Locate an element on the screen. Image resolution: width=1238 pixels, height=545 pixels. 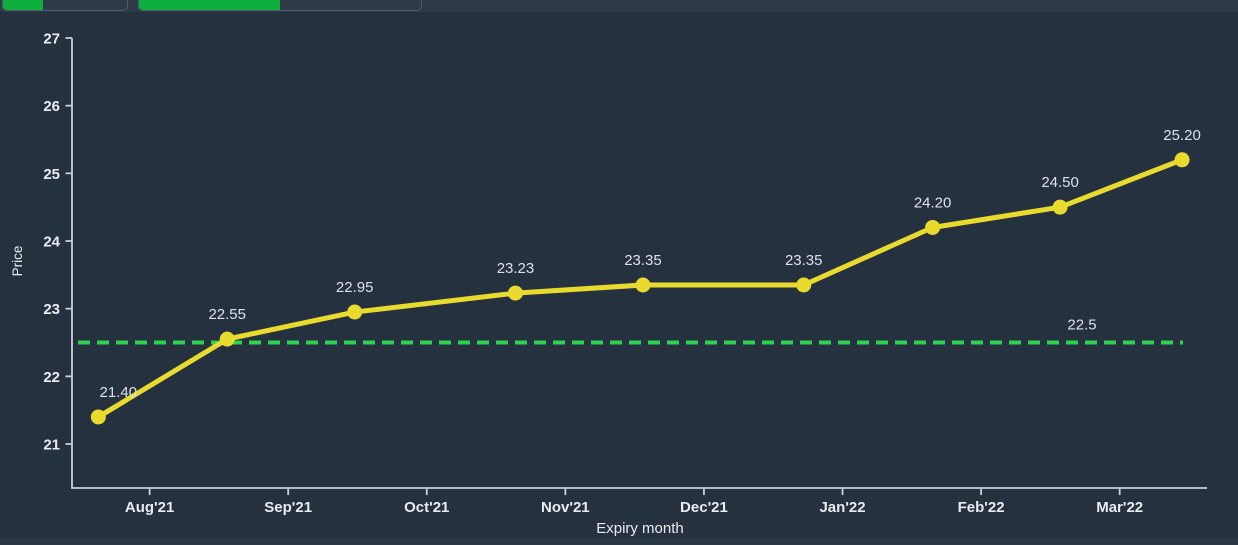
x-axis-tick-label: Dec'21 is located at coordinates (704, 507).